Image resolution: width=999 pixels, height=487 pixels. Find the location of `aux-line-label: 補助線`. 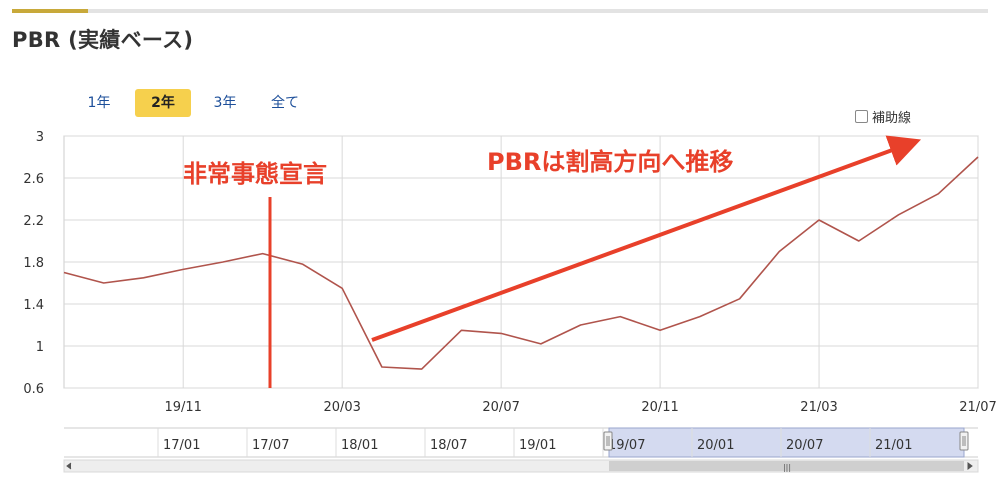

aux-line-label: 補助線 is located at coordinates (892, 118).